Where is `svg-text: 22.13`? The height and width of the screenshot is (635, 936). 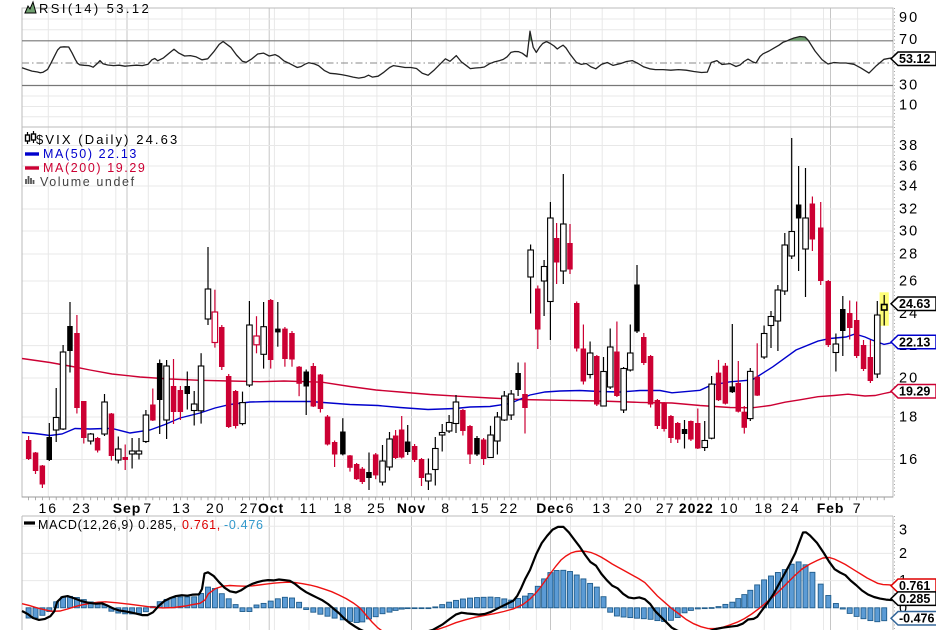
svg-text: 22.13 is located at coordinates (914, 342).